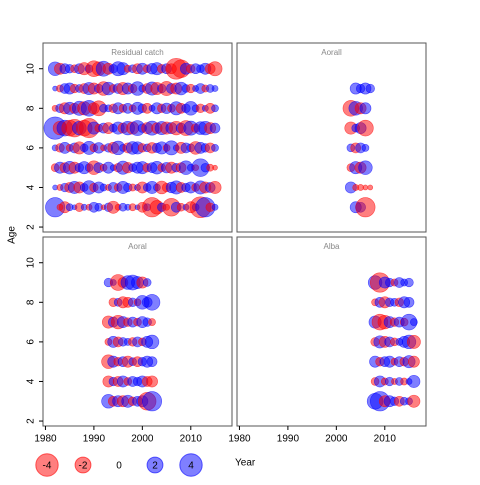  Describe the element at coordinates (331, 52) in the screenshot. I see `panel-title: Aorall` at that location.